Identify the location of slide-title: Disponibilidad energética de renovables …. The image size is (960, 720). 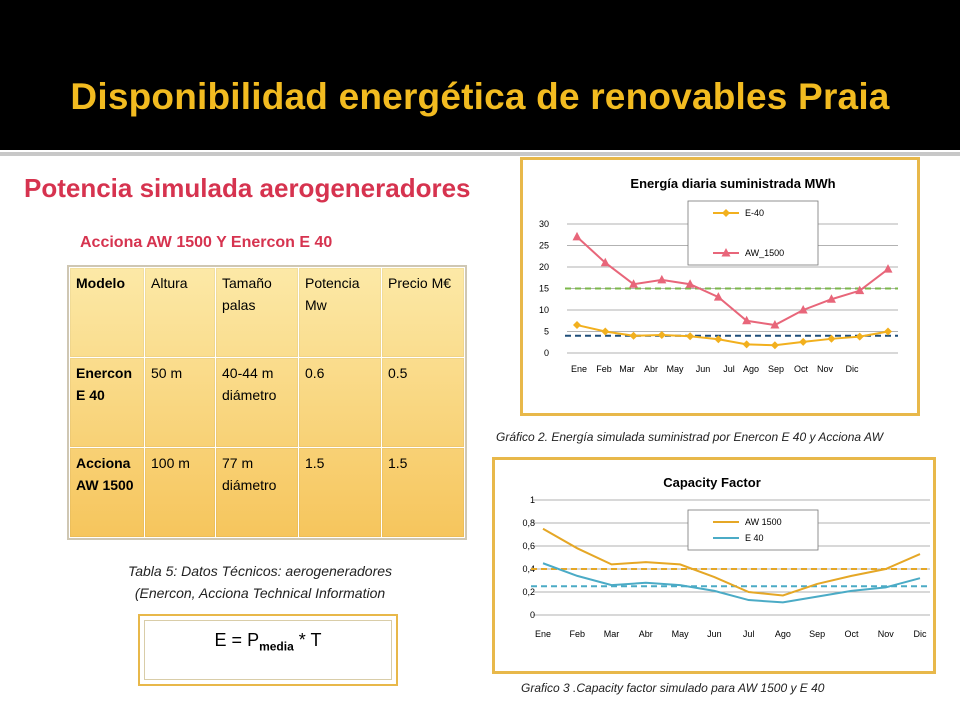
(480, 96).